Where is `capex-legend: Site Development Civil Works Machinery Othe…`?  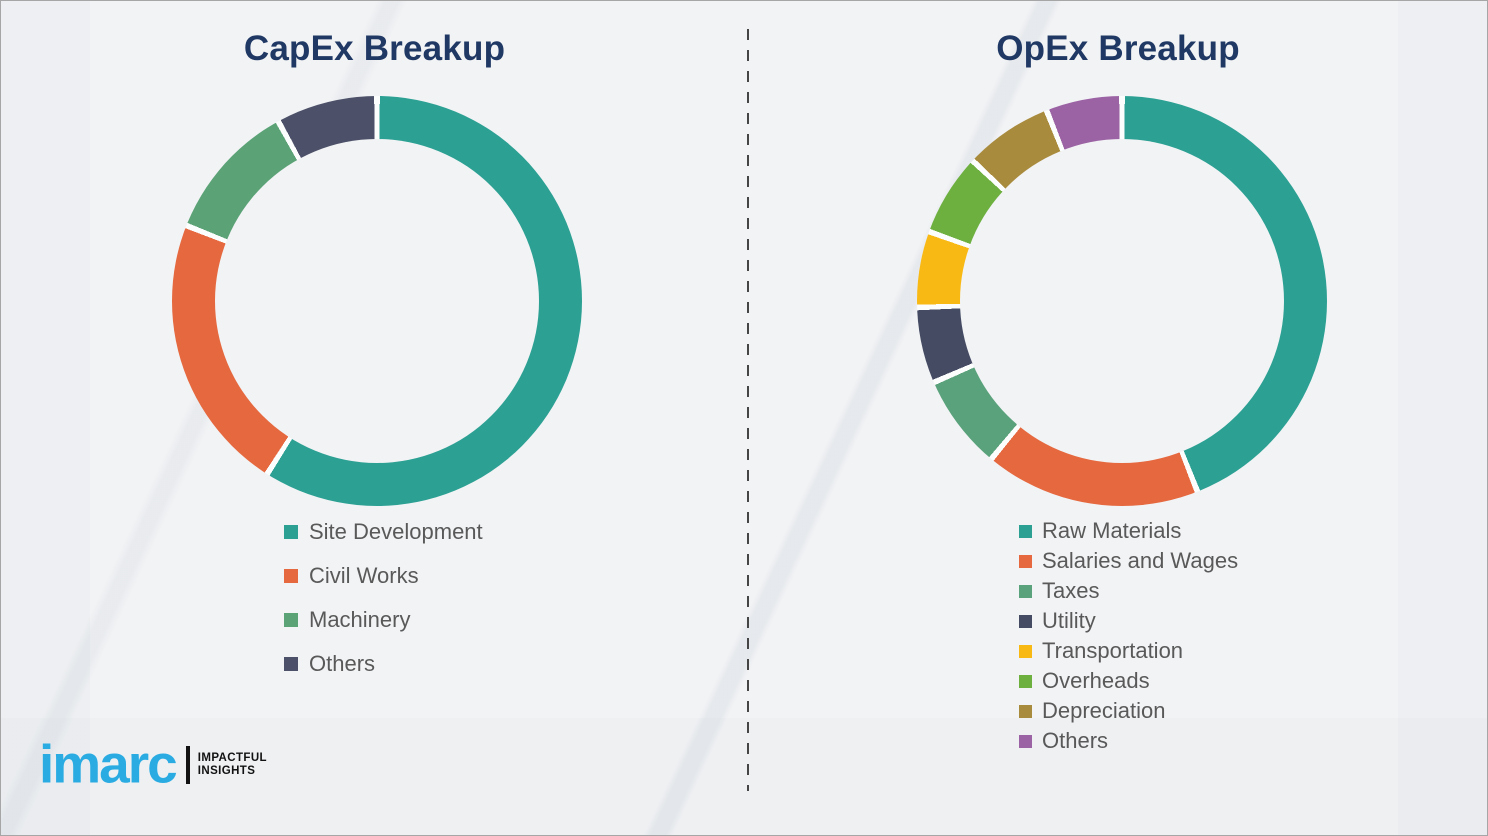 capex-legend: Site Development Civil Works Machinery Othe… is located at coordinates (383, 598).